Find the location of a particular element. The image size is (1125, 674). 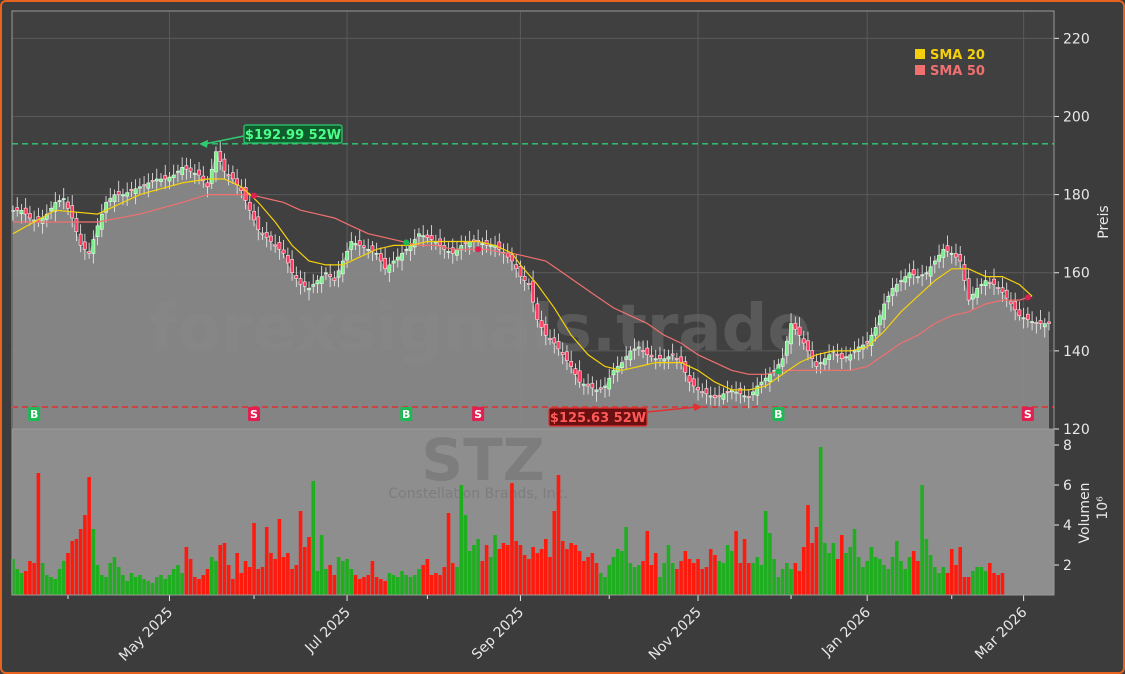

volume-axis-exponent: 10⁶ is located at coordinates (1103, 508).